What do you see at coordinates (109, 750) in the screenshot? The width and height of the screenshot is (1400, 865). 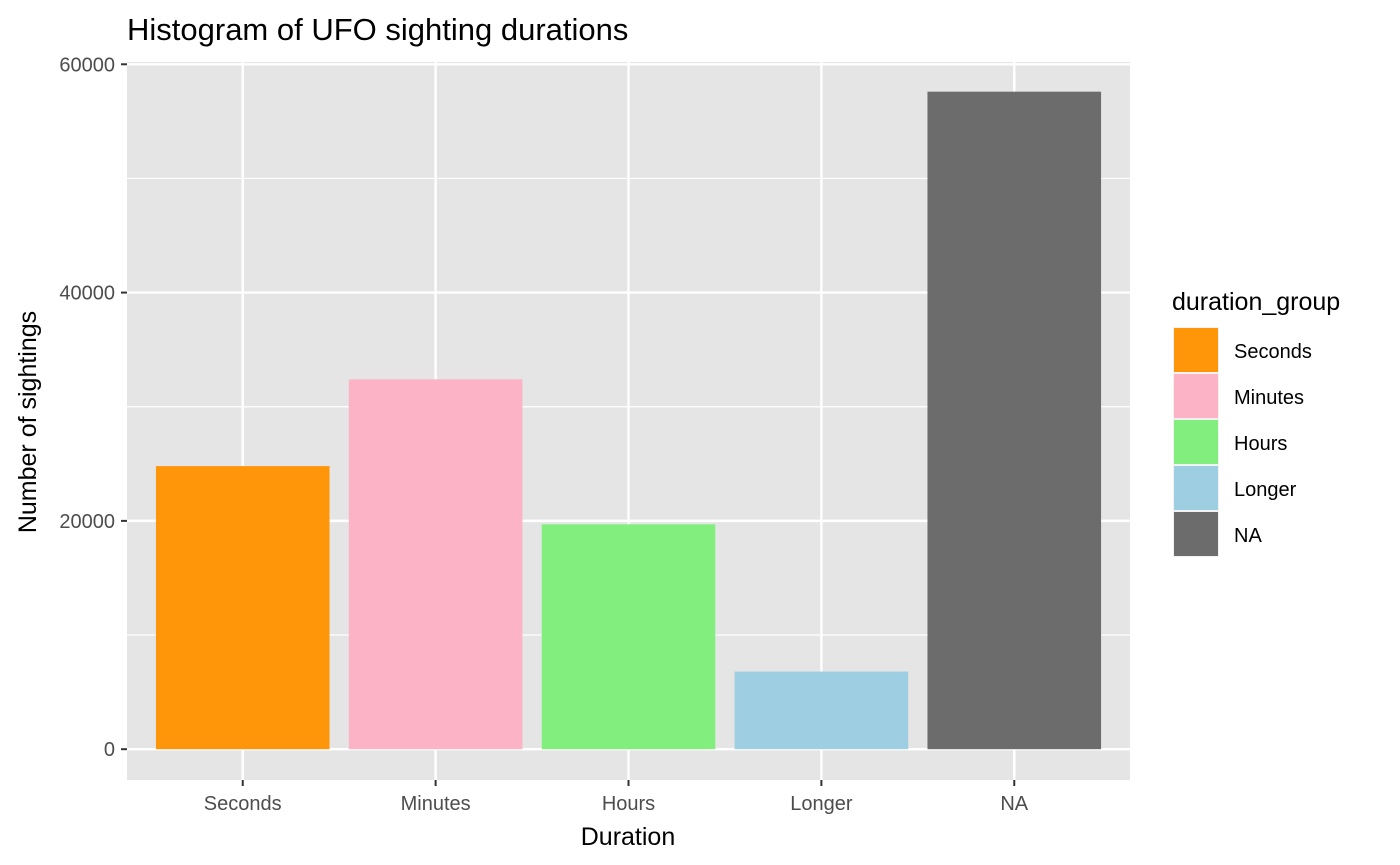 I see `y-tick-label: 0` at bounding box center [109, 750].